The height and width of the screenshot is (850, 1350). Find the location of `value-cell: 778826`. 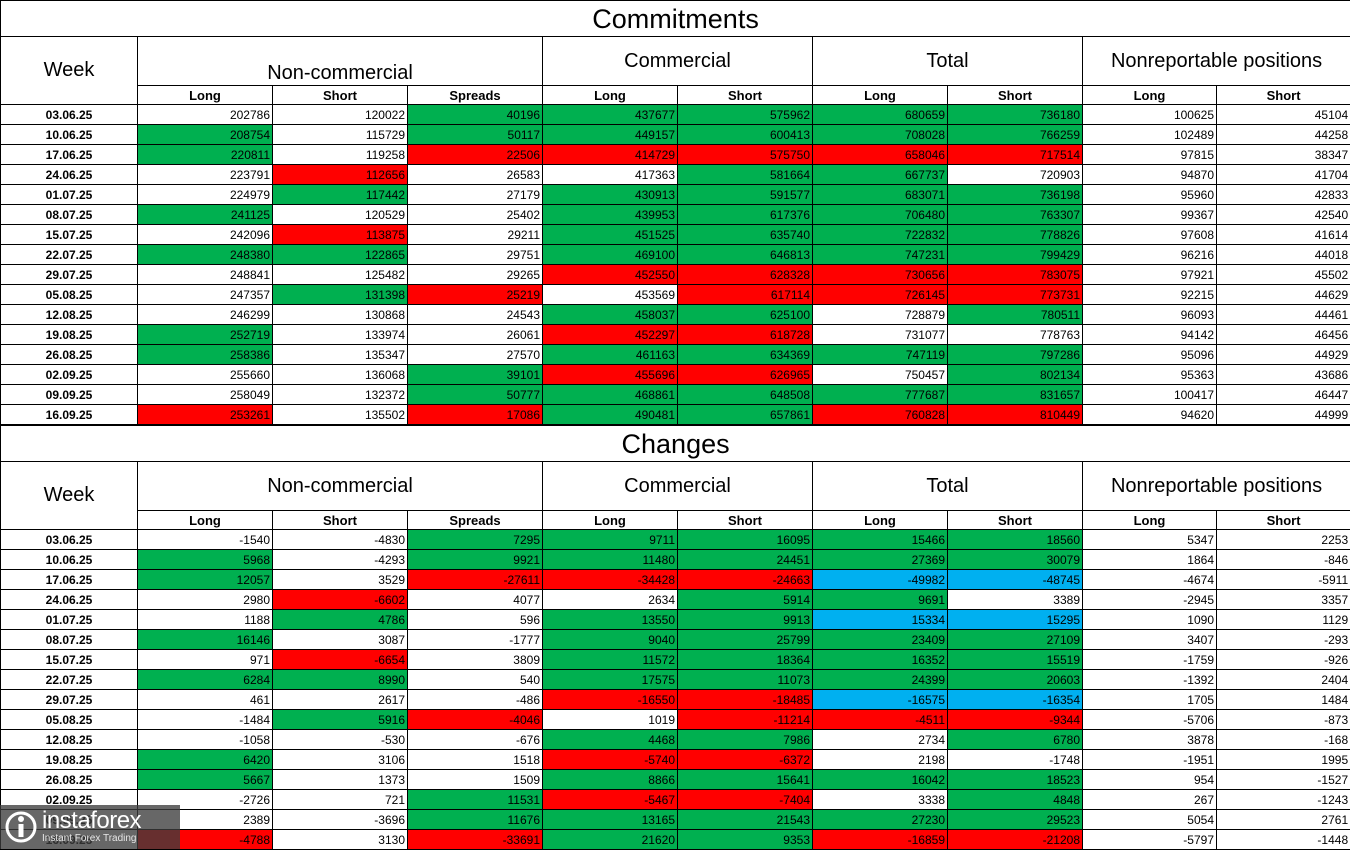

value-cell: 778826 is located at coordinates (1015, 235).